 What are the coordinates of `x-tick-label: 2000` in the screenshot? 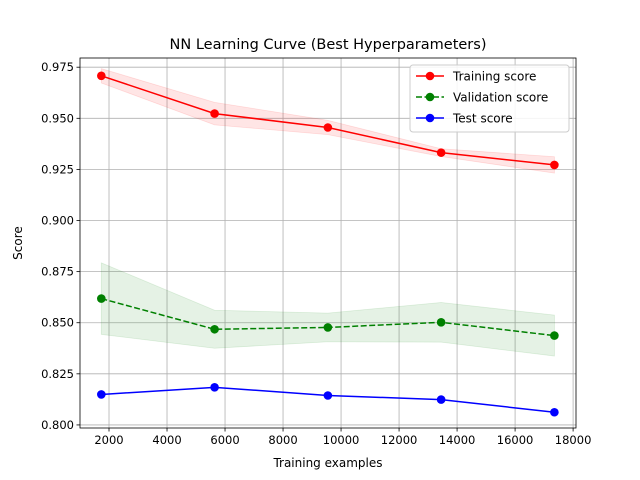 It's located at (108, 440).